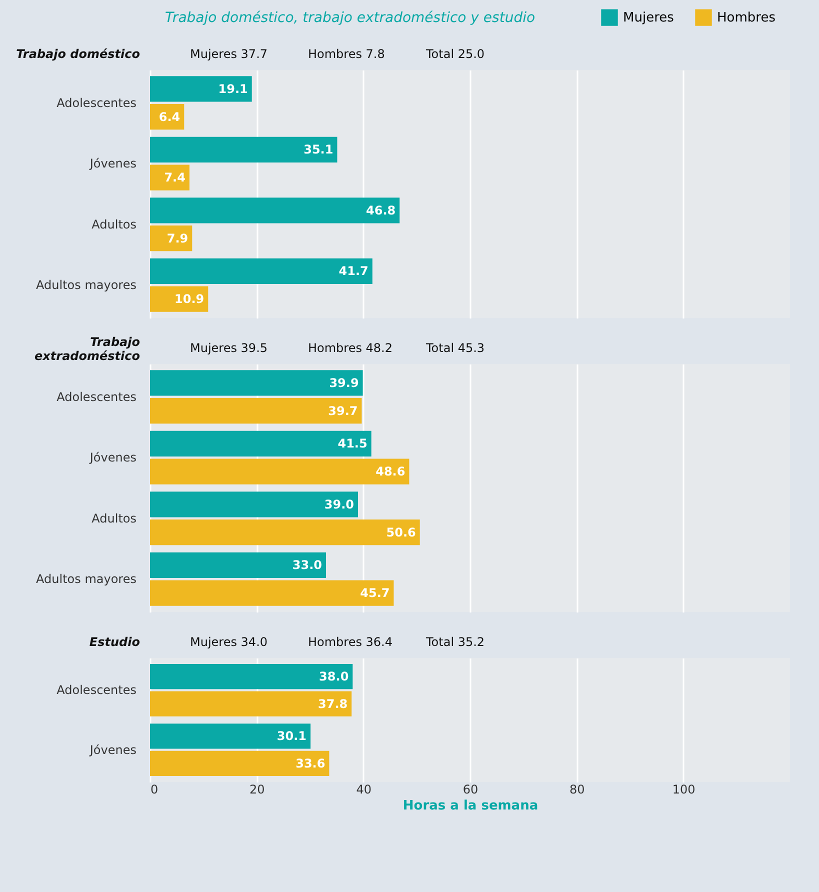 Image resolution: width=819 pixels, height=892 pixels. I want to click on legend-label: Mujeres, so click(648, 18).